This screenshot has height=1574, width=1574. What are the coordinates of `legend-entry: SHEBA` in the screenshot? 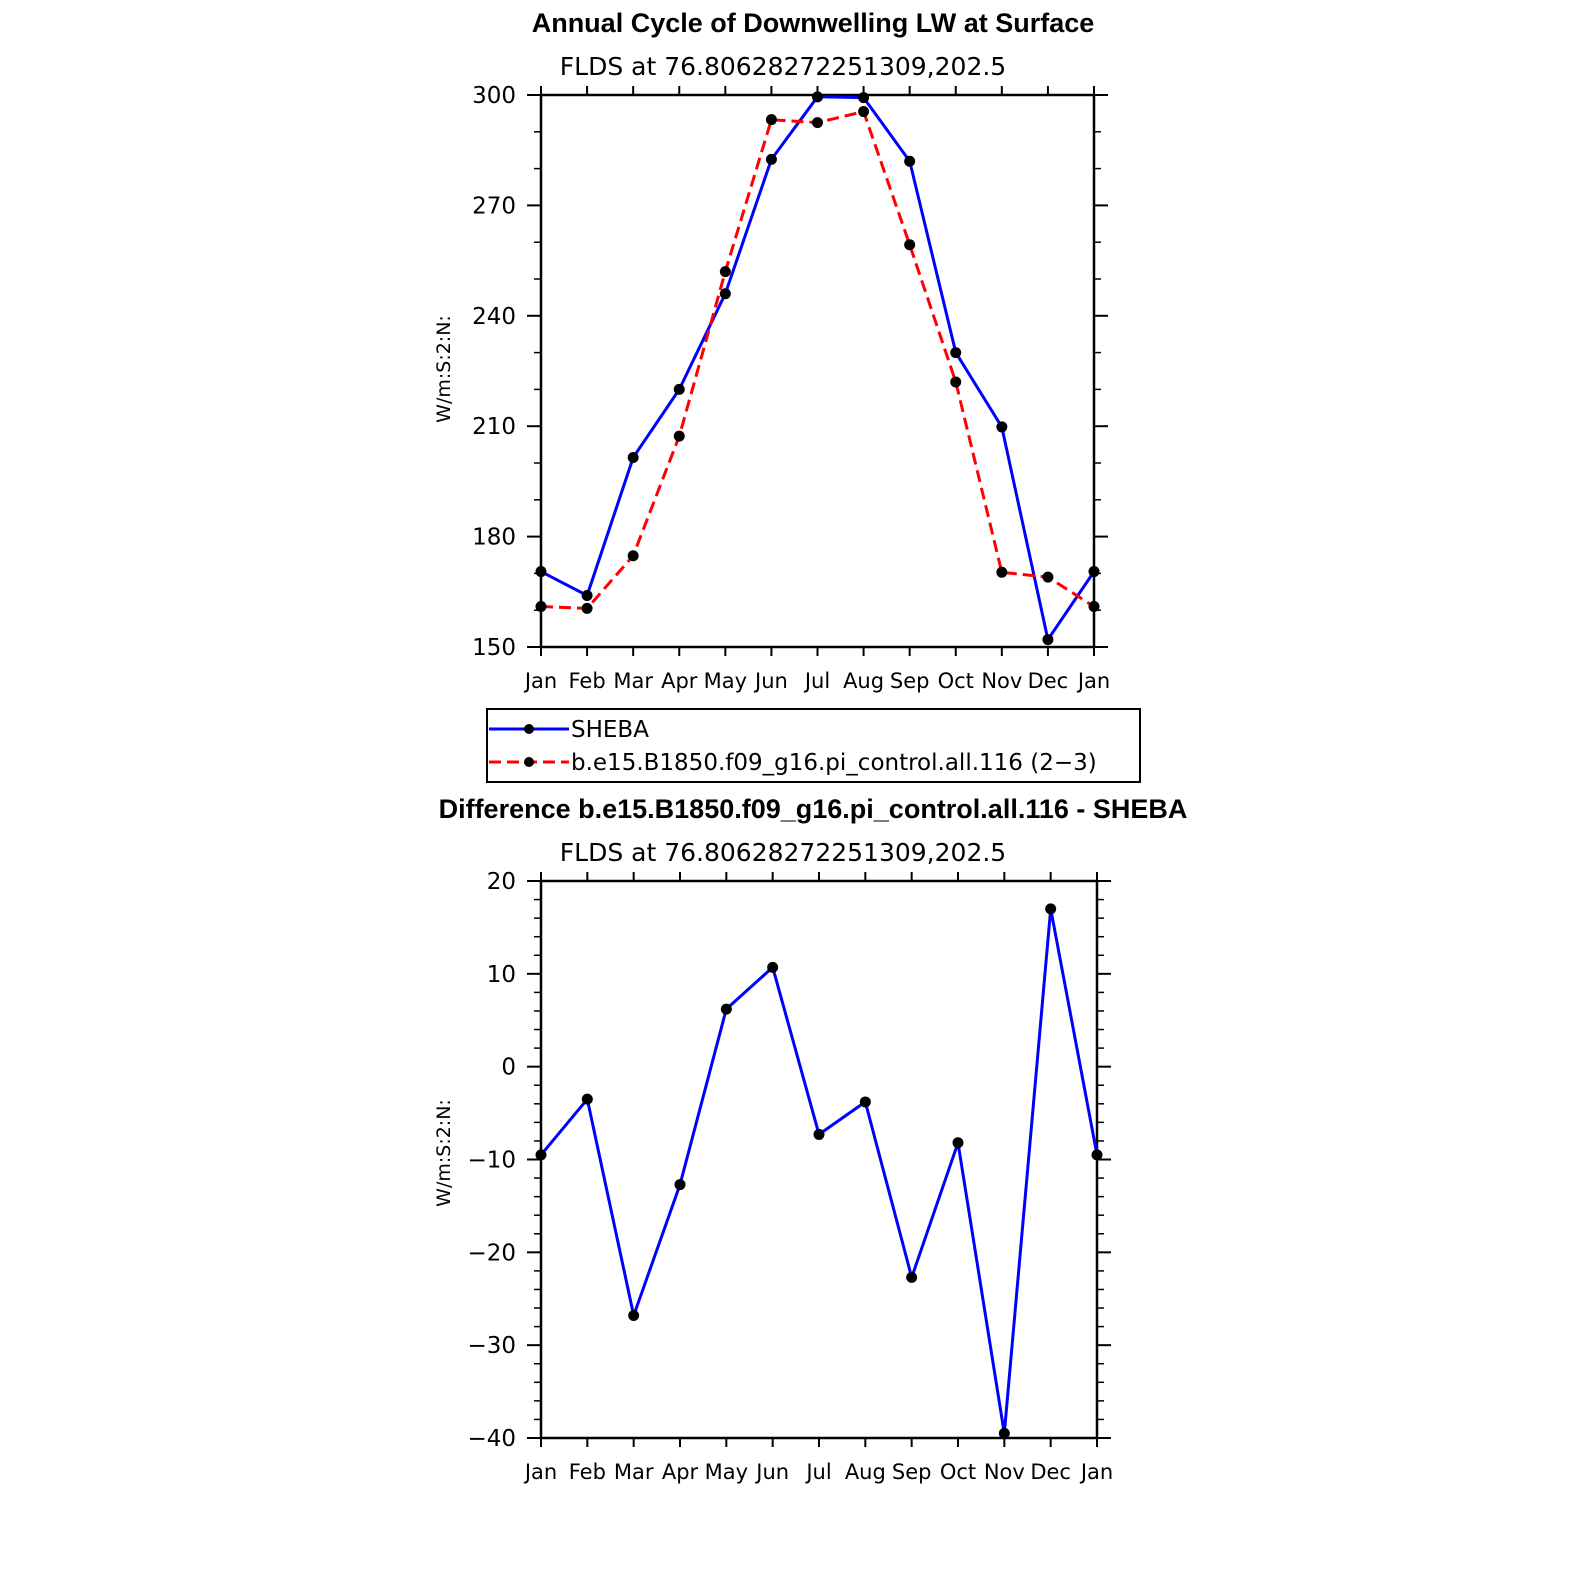 It's located at (569, 730).